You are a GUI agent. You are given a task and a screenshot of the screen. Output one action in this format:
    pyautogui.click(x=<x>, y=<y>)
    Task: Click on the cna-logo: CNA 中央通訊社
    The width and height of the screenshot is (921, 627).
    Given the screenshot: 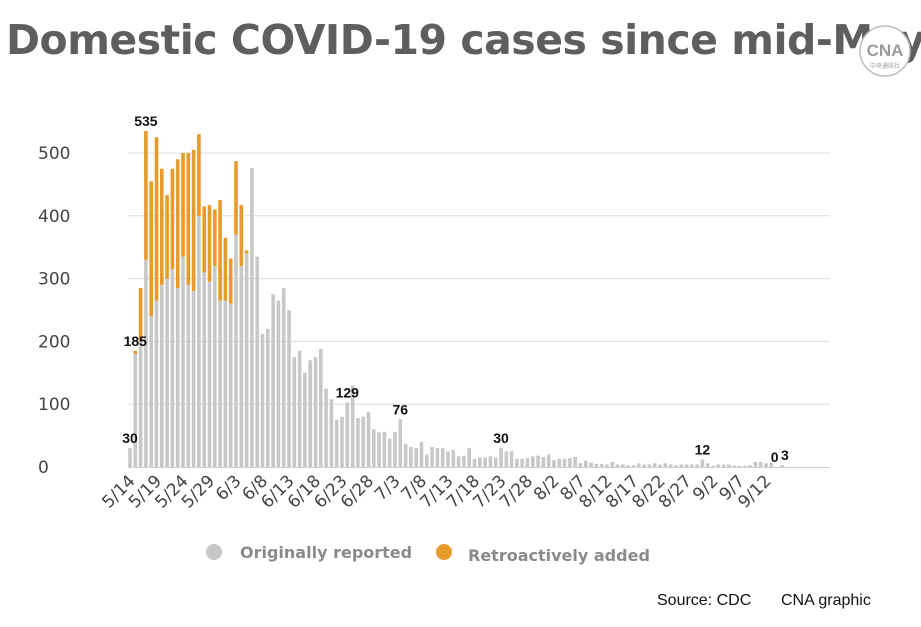 What is the action you would take?
    pyautogui.click(x=885, y=51)
    